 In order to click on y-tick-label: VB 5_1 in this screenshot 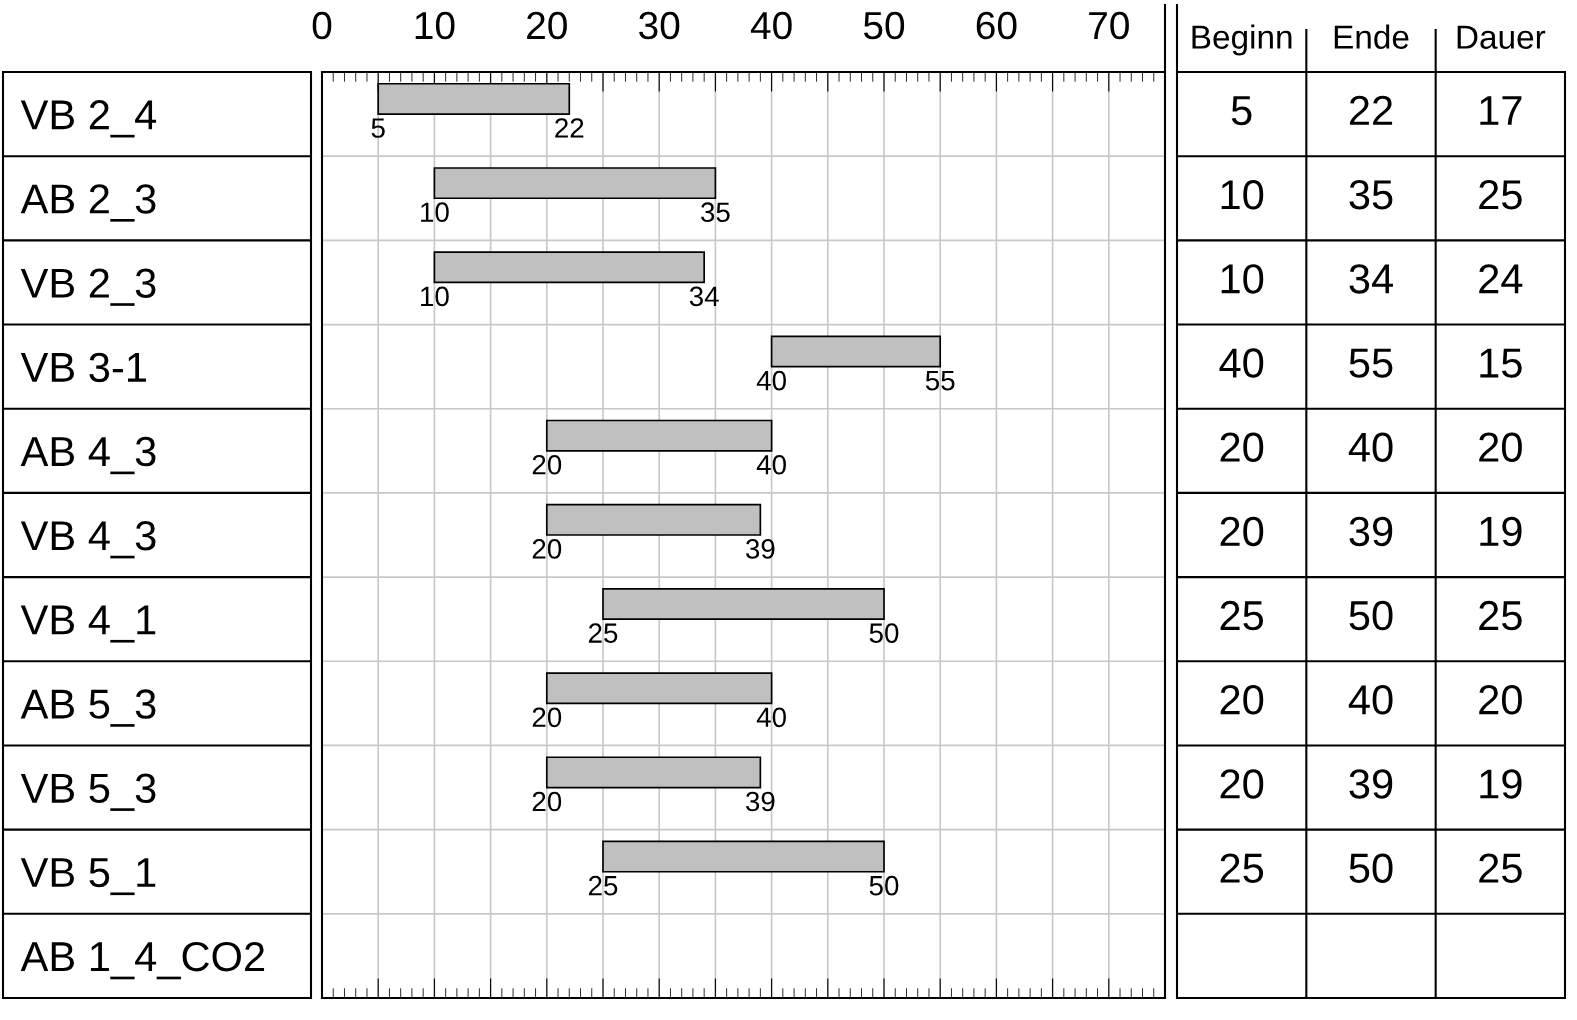, I will do `click(88, 877)`.